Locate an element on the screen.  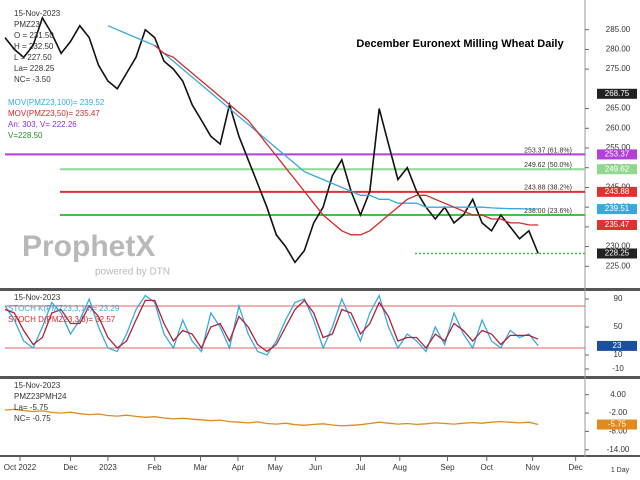
level-label: 238.00 (23.6%) is located at coordinates (548, 211).